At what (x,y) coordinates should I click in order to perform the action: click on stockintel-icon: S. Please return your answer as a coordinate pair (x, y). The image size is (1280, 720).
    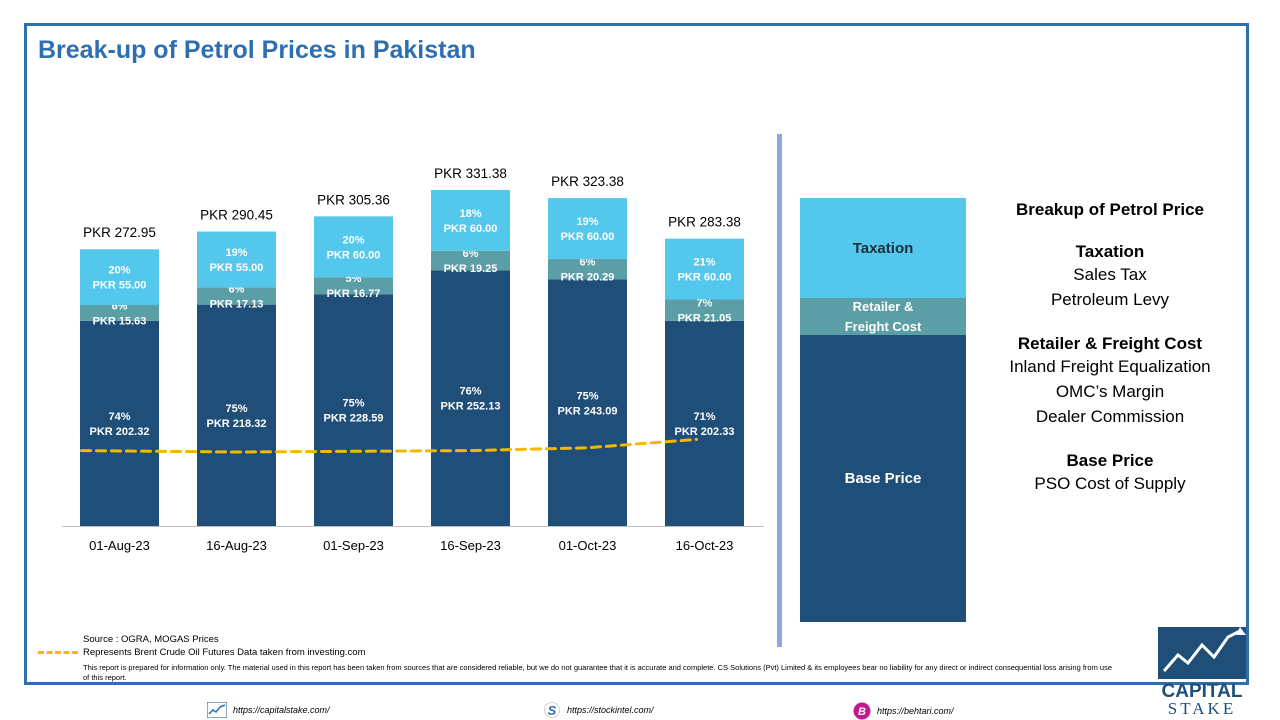
    Looking at the image, I should click on (552, 710).